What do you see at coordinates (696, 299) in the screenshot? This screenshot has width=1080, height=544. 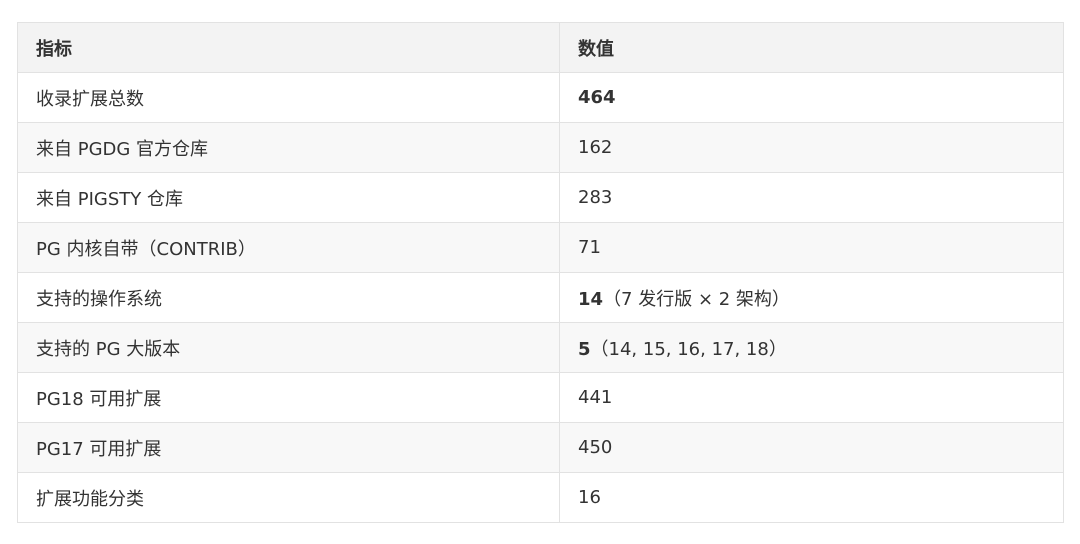 I see `value-text: （7 发行版 × 2 架构）` at bounding box center [696, 299].